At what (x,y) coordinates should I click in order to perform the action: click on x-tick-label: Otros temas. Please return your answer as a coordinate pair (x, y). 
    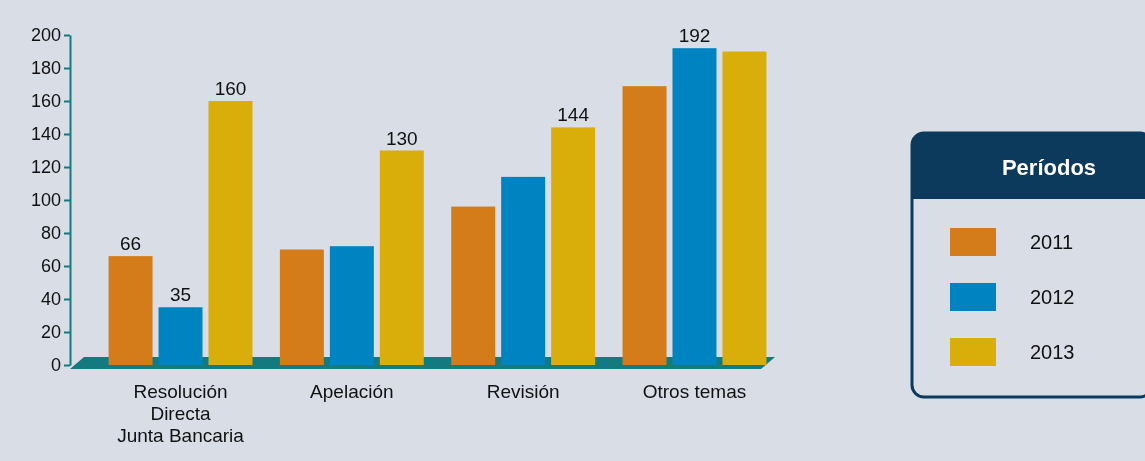
    Looking at the image, I should click on (694, 391).